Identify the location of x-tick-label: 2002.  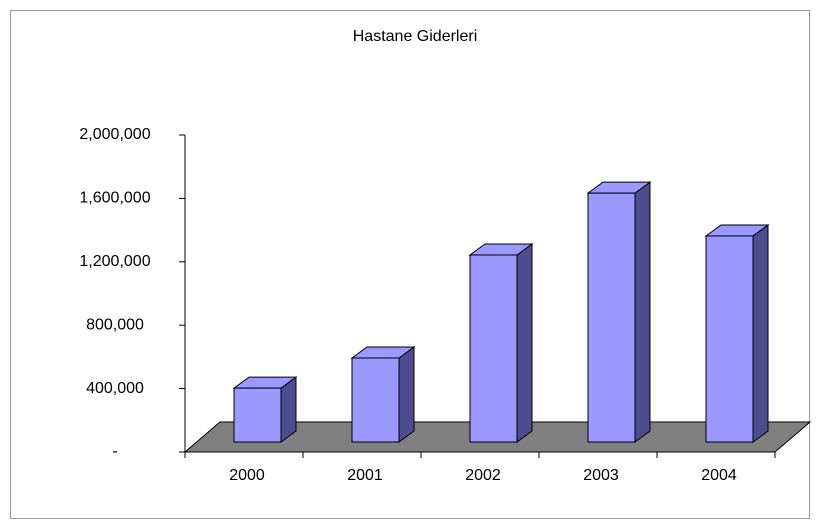
(483, 475).